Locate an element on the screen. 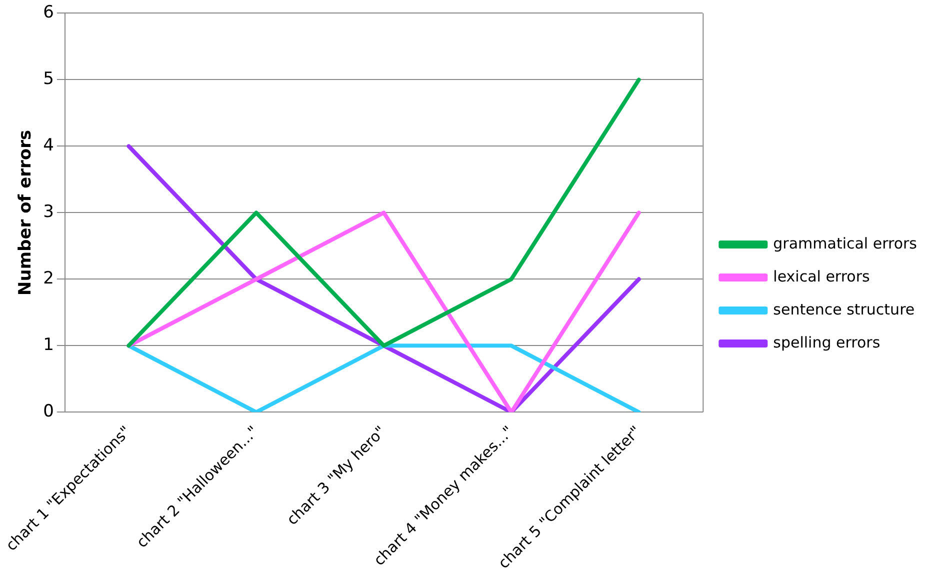  y-tick-label: 3 is located at coordinates (48, 212).